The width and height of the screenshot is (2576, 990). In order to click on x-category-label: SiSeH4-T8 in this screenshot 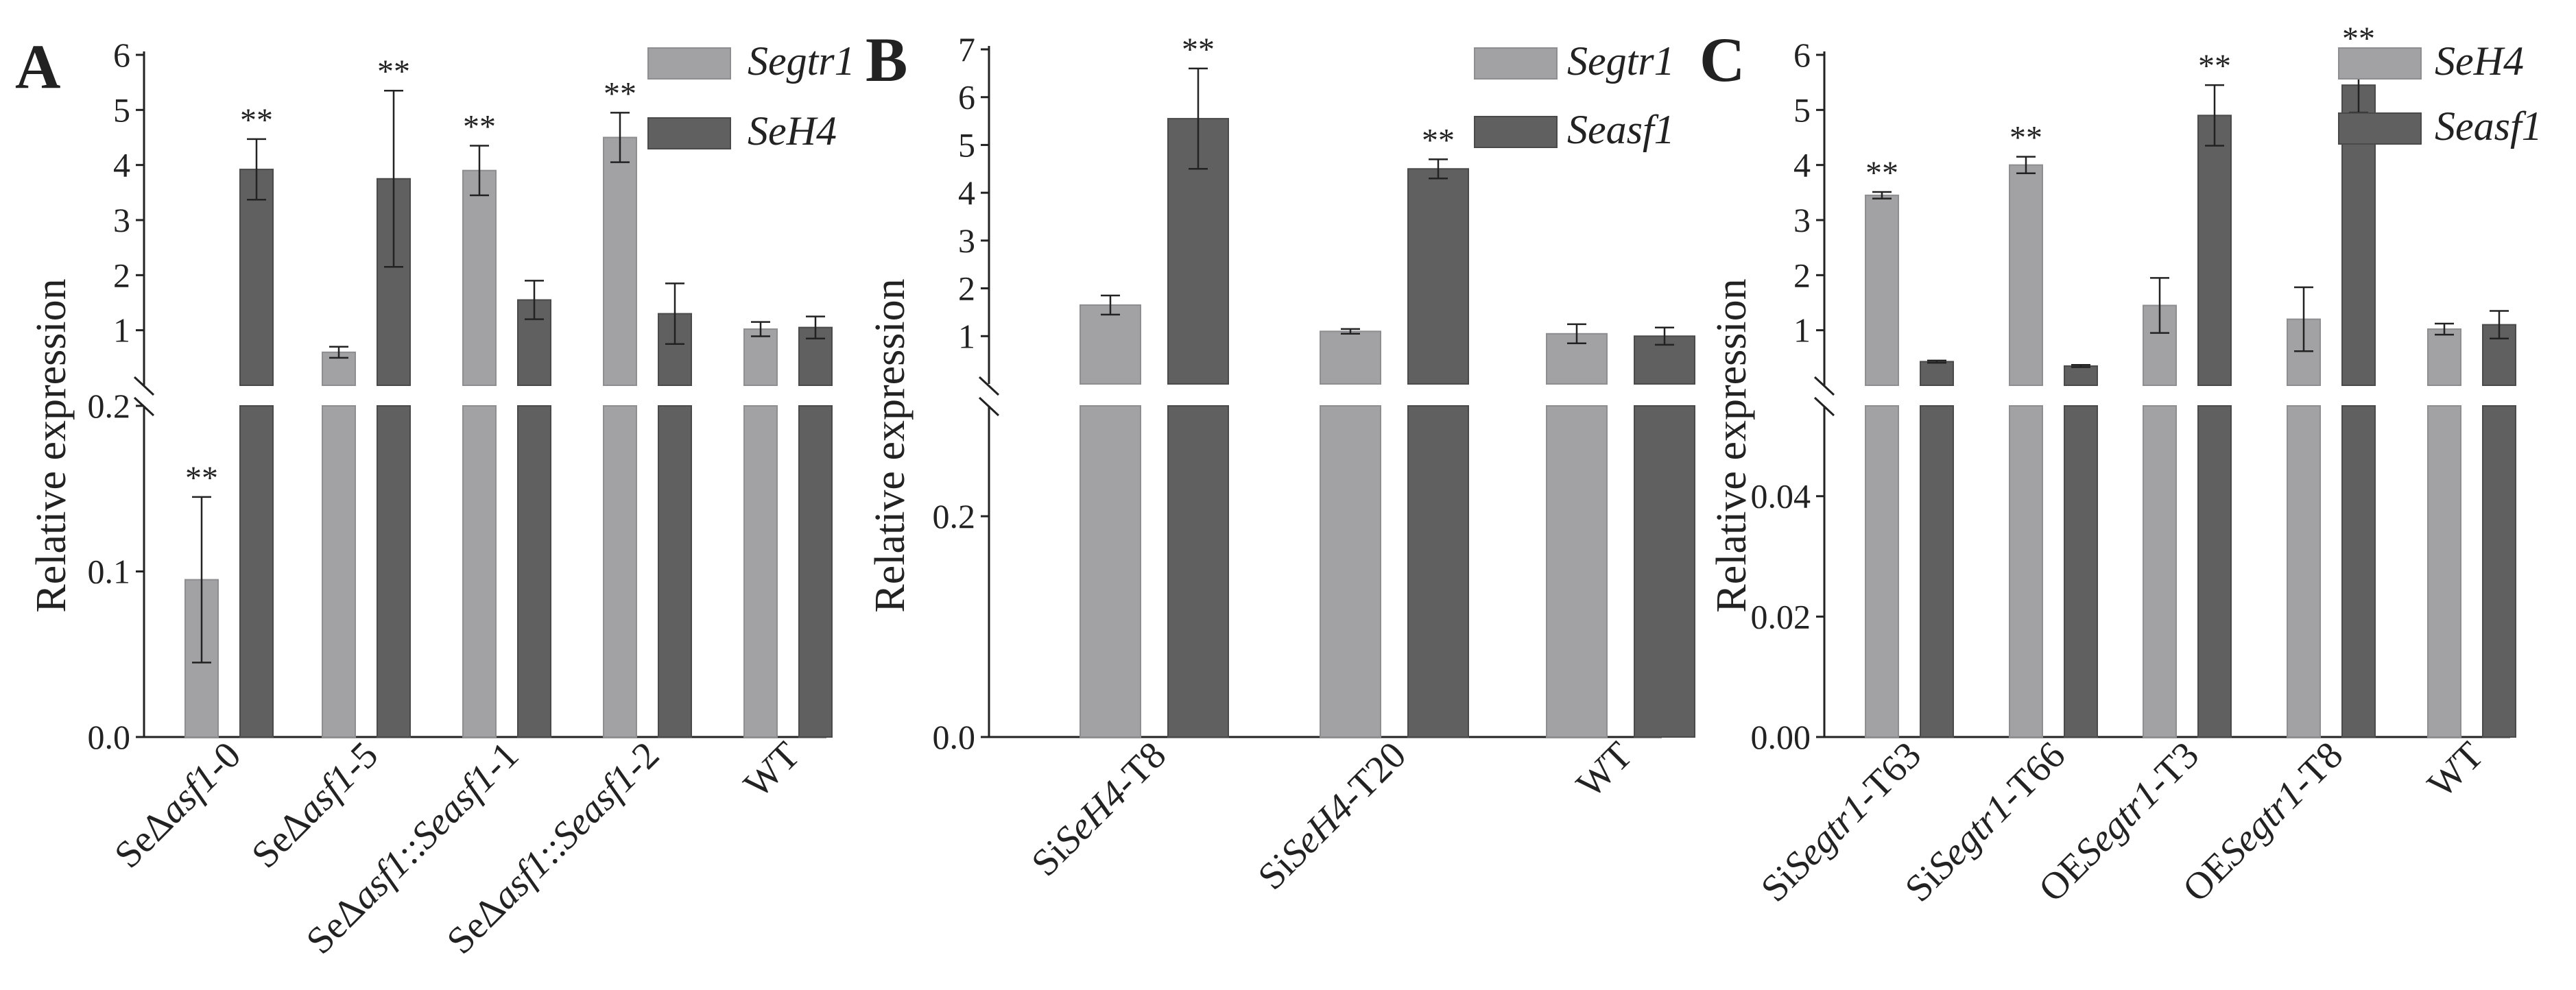, I will do `click(1098, 809)`.